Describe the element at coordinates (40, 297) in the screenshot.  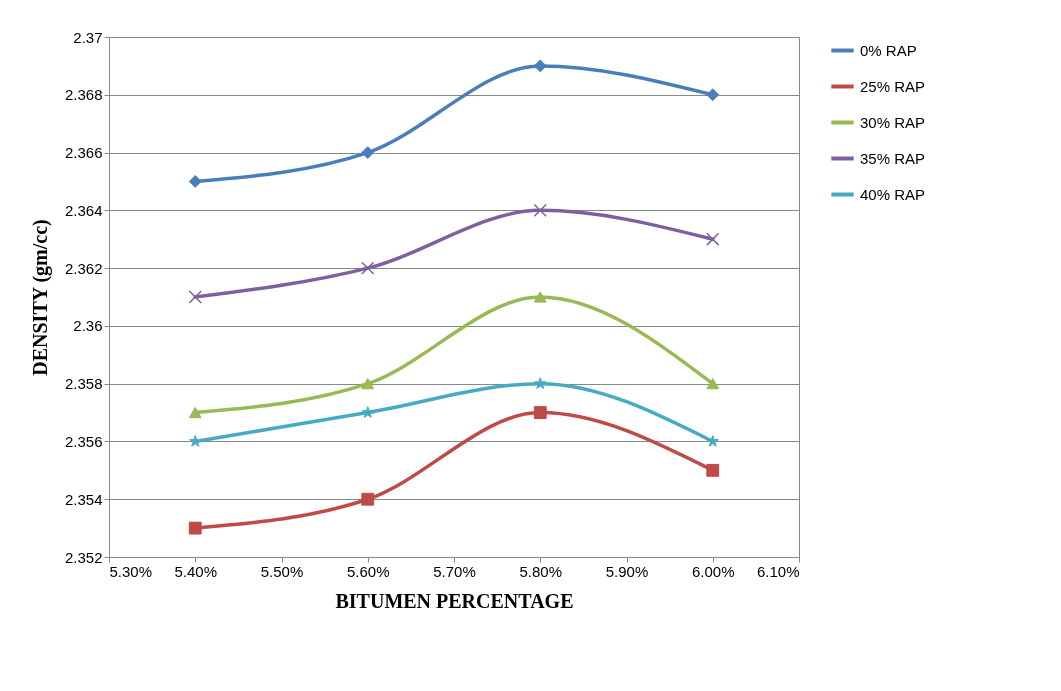
I see `y-axis-title: DENSITY (gm/cc)` at that location.